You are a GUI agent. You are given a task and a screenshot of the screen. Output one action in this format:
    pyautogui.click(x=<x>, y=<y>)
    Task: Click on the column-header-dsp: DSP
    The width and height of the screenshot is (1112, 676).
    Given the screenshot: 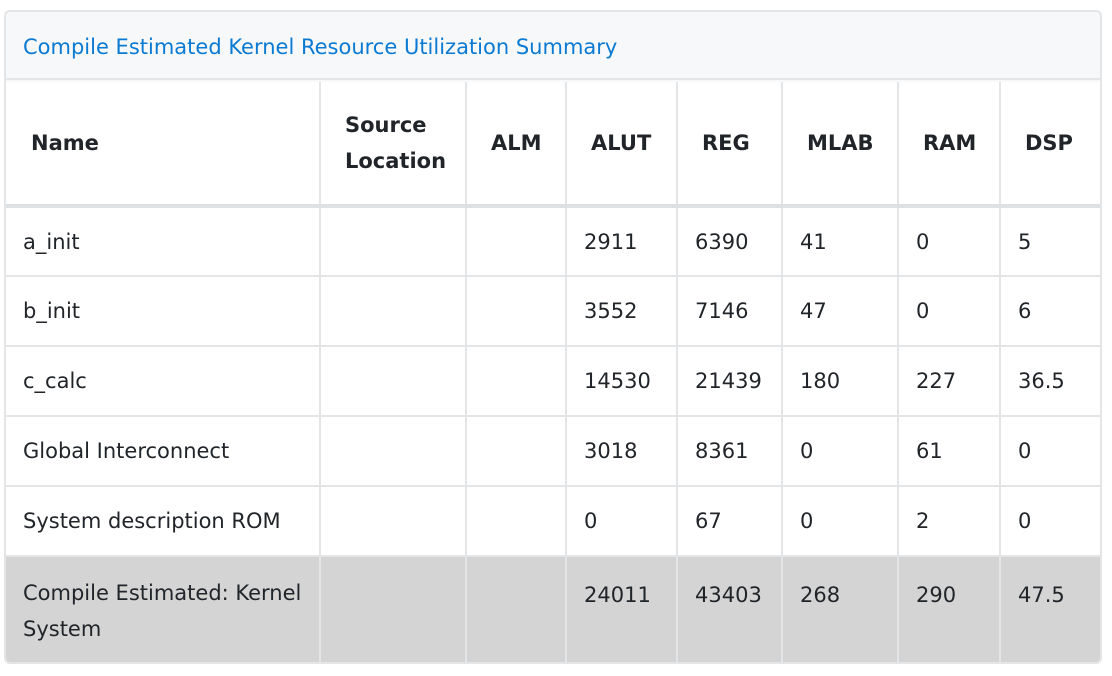 What is the action you would take?
    pyautogui.click(x=1049, y=145)
    